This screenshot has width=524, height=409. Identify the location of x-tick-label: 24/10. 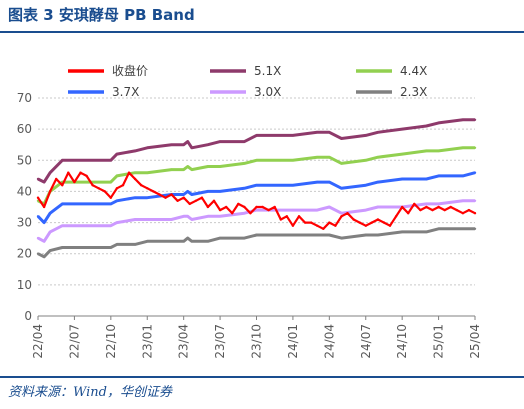
(402, 341).